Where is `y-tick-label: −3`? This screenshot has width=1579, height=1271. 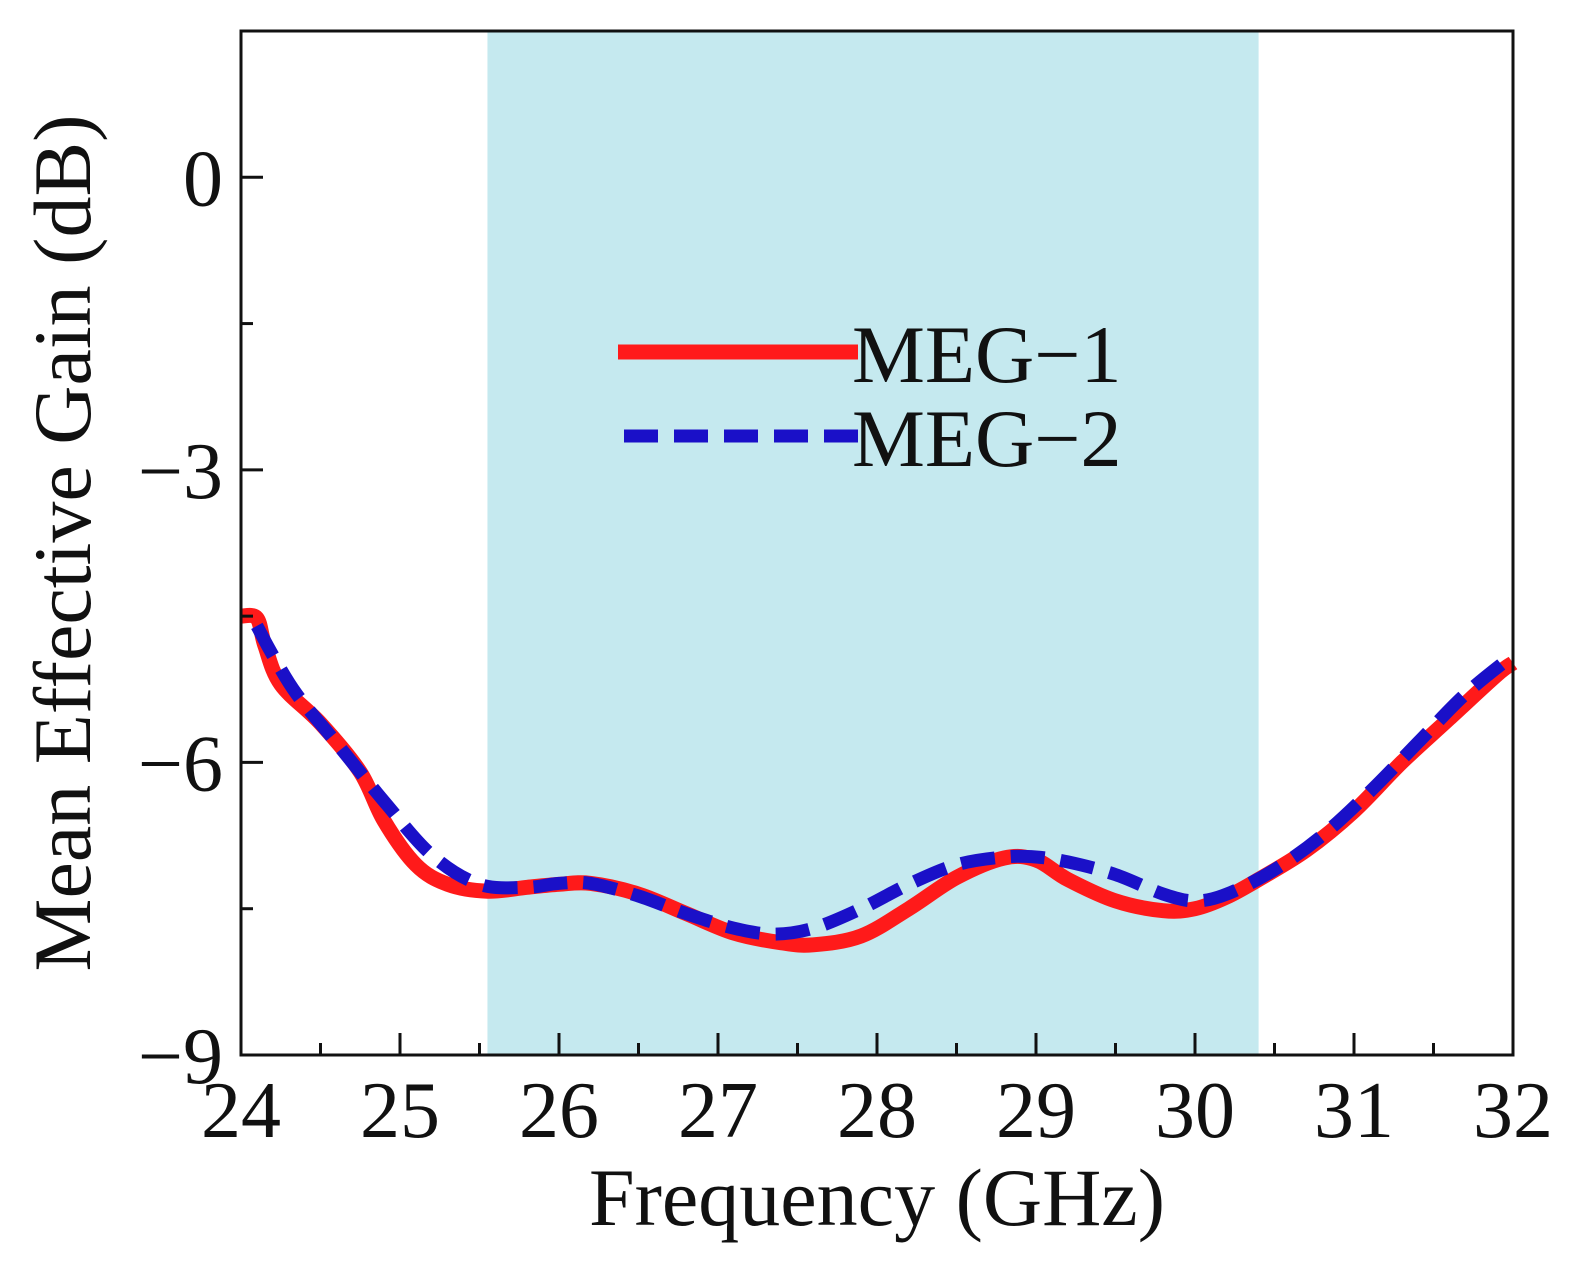
y-tick-label: −3 is located at coordinates (180, 472).